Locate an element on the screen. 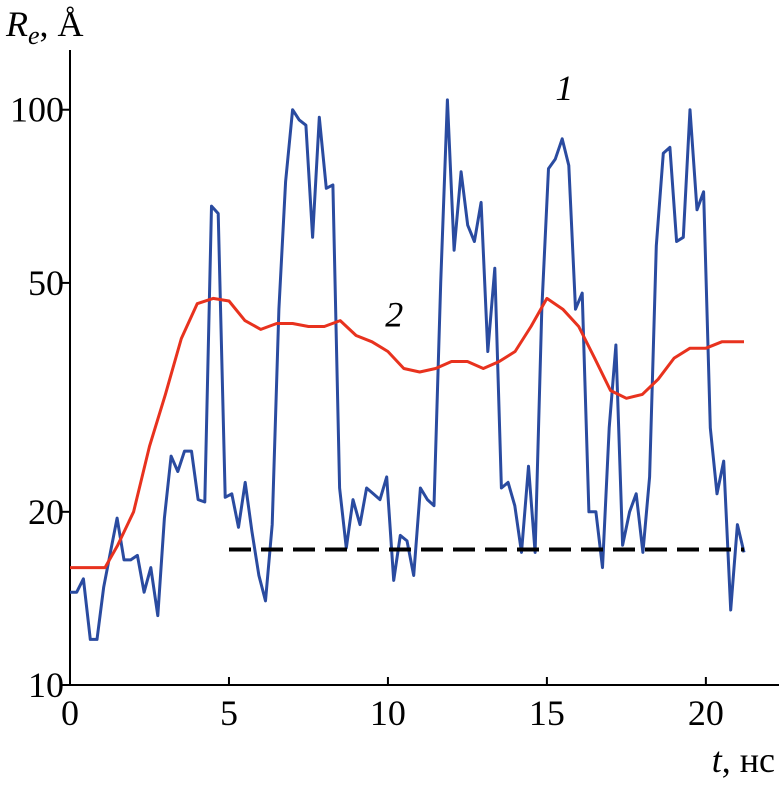 The height and width of the screenshot is (786, 779). y-tick-label: 20 is located at coordinates (46, 512).